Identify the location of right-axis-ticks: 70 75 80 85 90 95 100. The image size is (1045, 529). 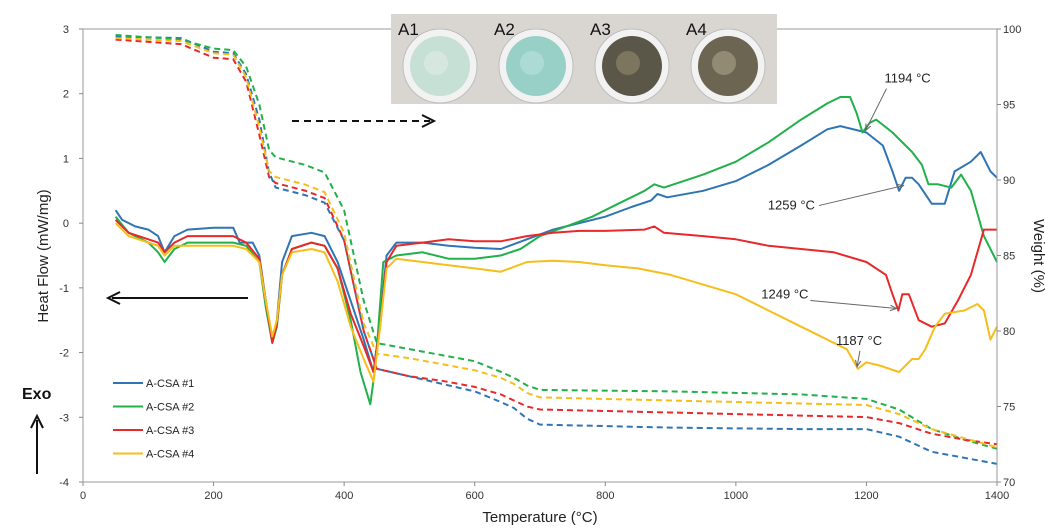
(1009, 256).